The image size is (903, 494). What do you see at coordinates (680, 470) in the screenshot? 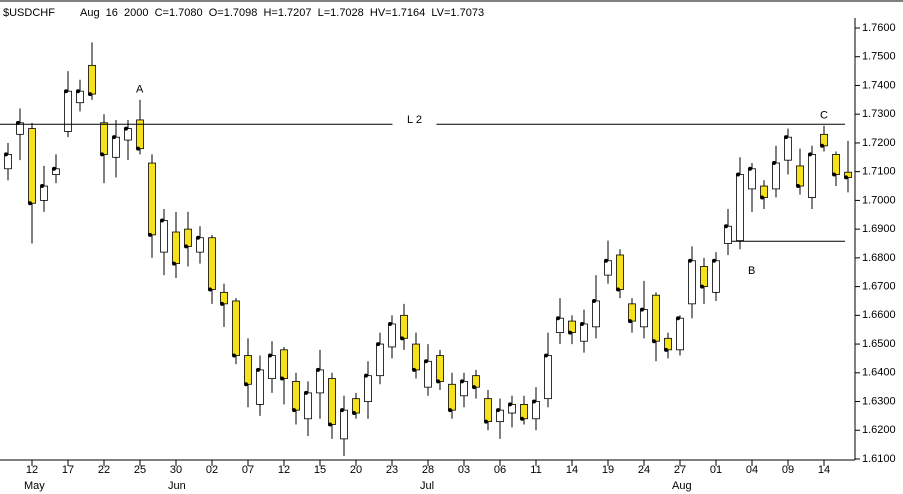
I see `x-tick-label: 27` at bounding box center [680, 470].